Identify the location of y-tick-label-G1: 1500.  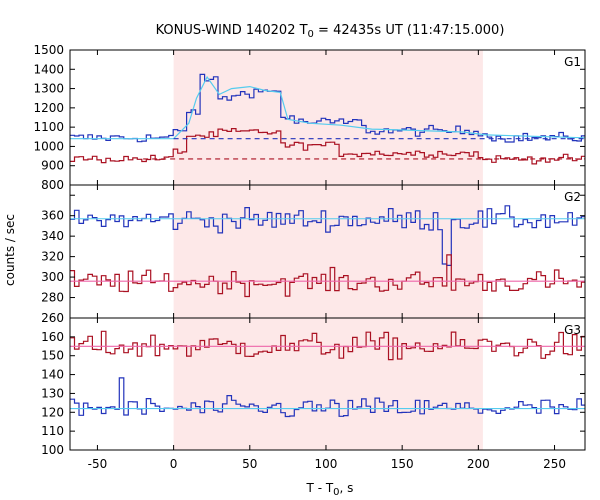
(48, 50).